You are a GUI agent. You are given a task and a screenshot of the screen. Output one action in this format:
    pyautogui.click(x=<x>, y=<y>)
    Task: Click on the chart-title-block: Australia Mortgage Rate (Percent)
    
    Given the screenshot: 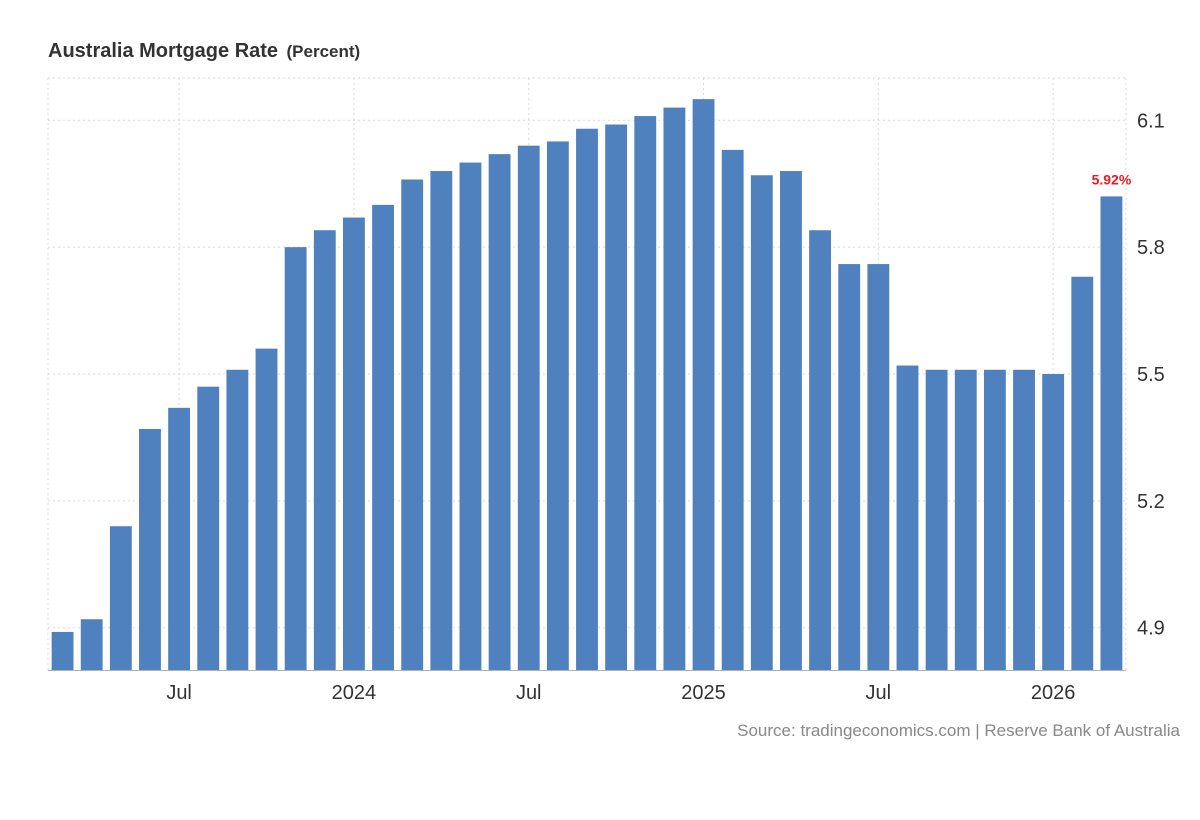 What is the action you would take?
    pyautogui.click(x=204, y=51)
    